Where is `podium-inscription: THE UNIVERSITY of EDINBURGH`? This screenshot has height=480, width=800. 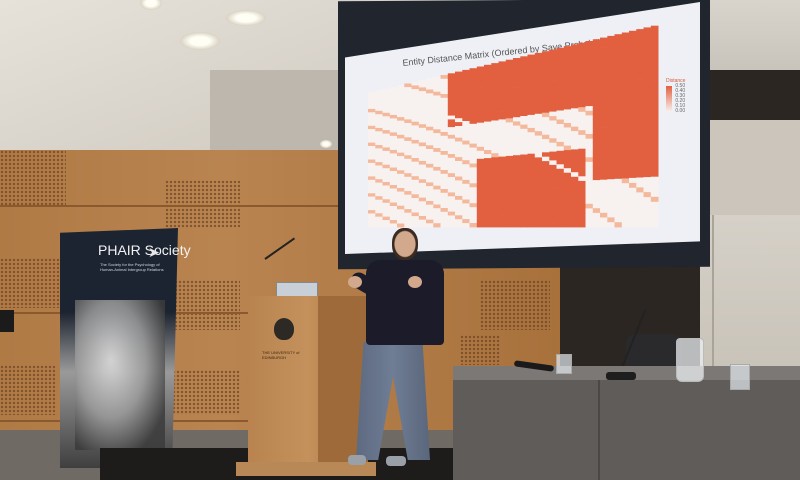 podium-inscription: THE UNIVERSITY of EDINBURGH is located at coordinates (281, 355).